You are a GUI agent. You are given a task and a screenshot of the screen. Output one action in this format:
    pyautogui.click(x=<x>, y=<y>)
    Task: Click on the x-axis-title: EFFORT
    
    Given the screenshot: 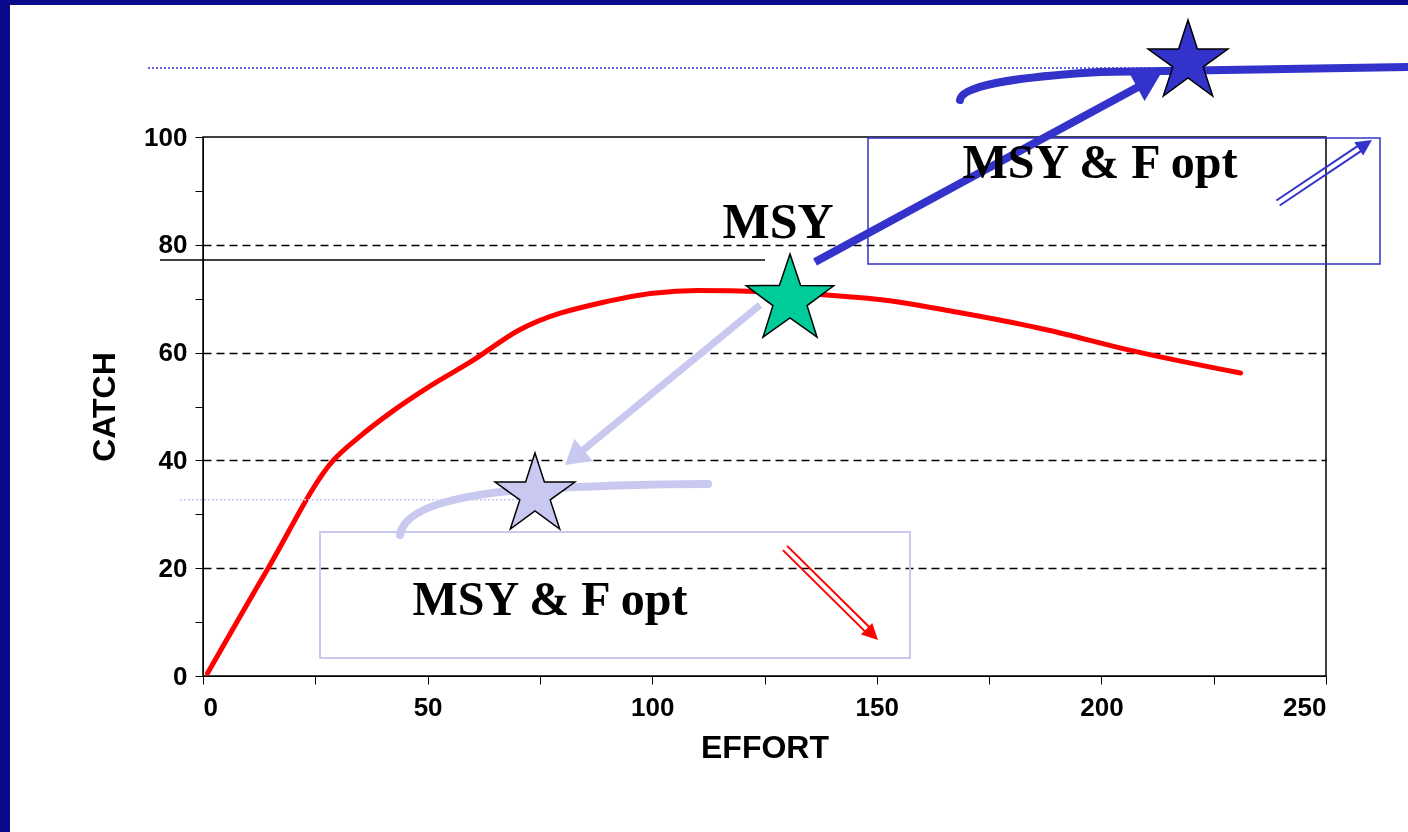 What is the action you would take?
    pyautogui.click(x=765, y=746)
    